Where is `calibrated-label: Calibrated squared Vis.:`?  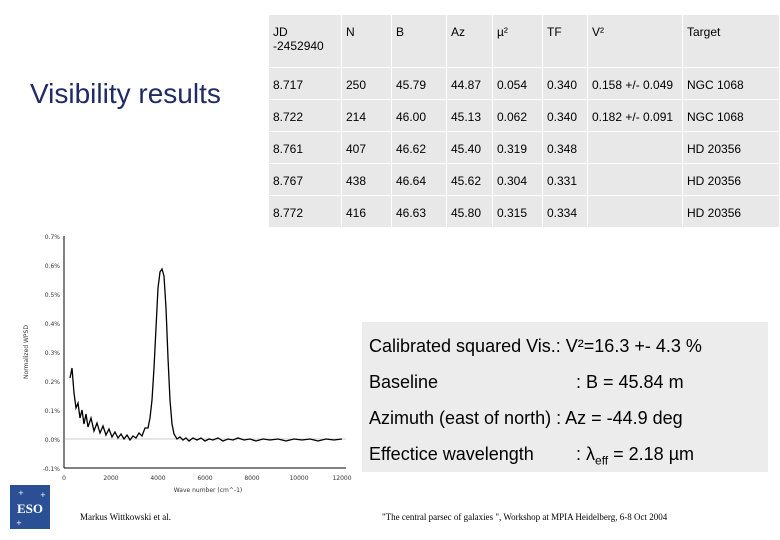 calibrated-label: Calibrated squared Vis.: is located at coordinates (467, 346).